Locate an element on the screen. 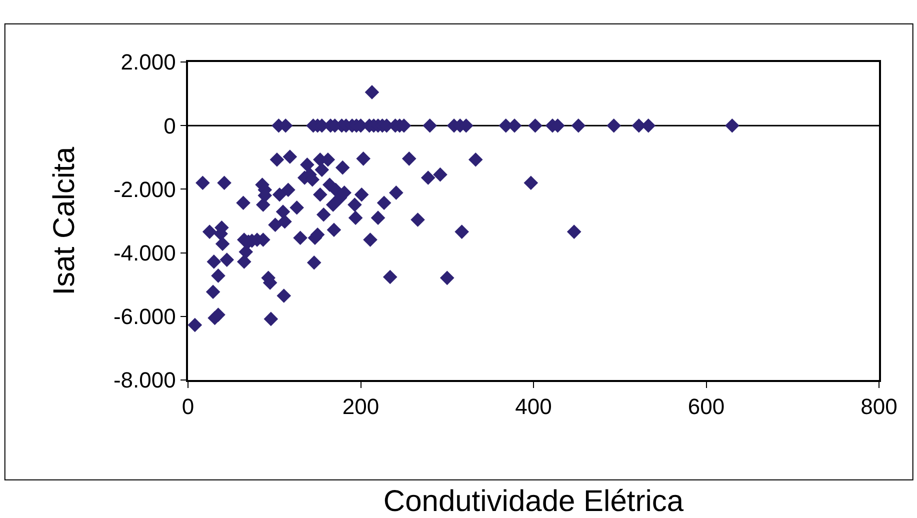 The height and width of the screenshot is (518, 917). y-axis-title: Isat Calcita is located at coordinates (64, 221).